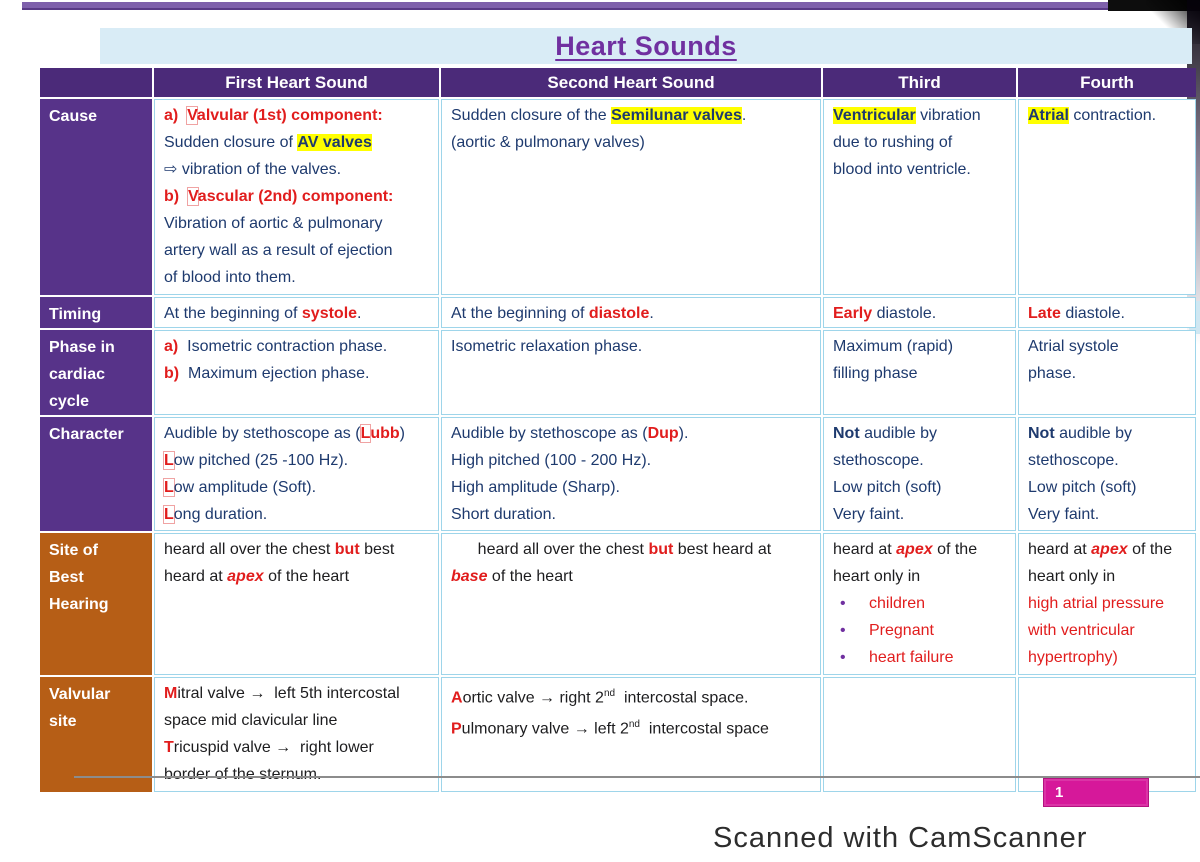  I want to click on column-header: First Heart Sound, so click(296, 82).